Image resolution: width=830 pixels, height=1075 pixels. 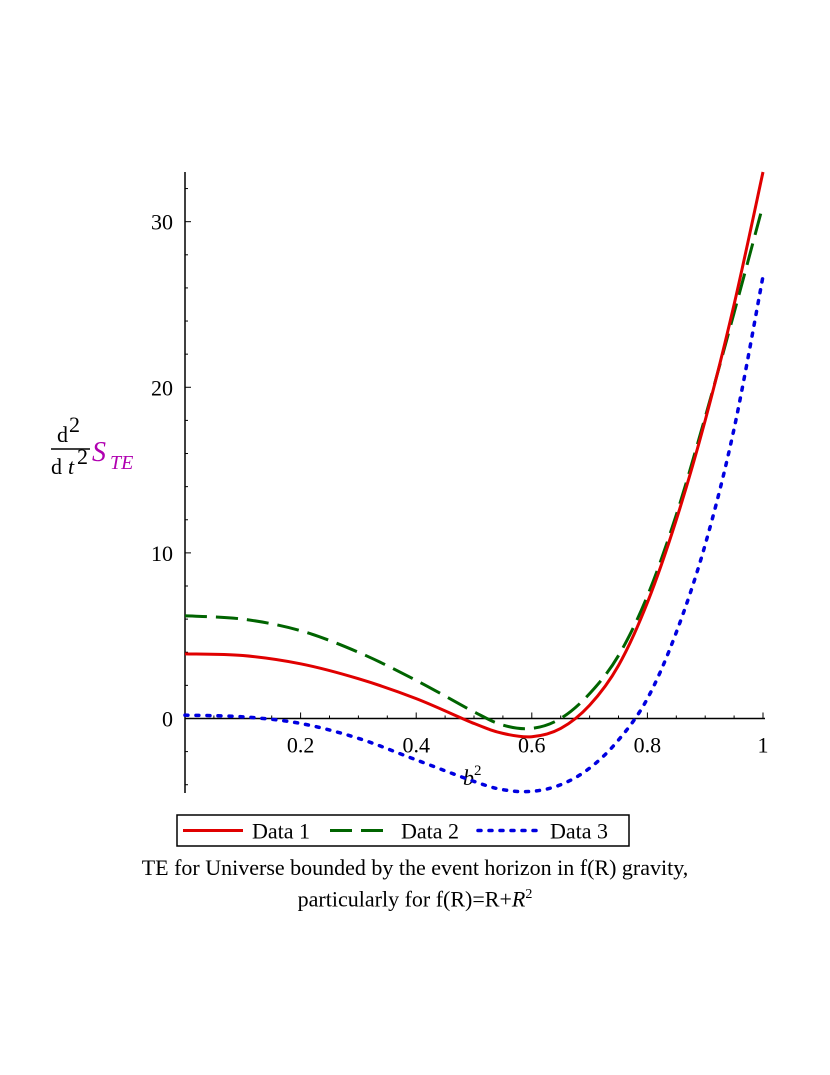 I want to click on x-tick-label: 0.4, so click(x=416, y=744).